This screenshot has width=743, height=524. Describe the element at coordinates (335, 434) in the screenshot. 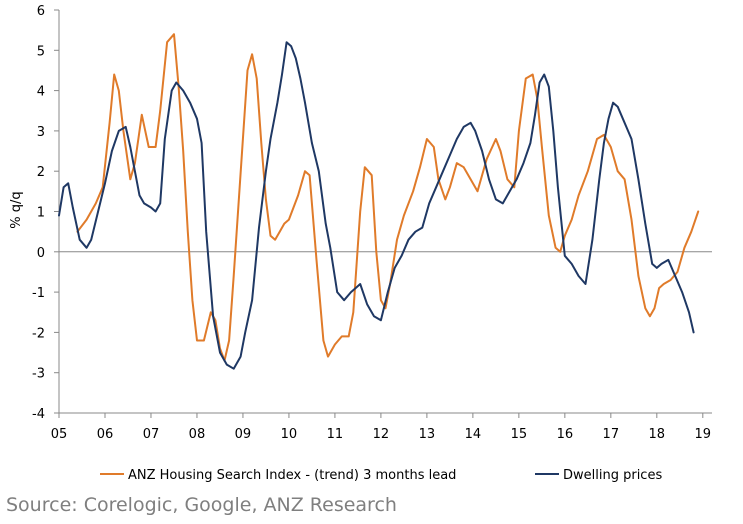

I see `x-tick-label: 11` at that location.